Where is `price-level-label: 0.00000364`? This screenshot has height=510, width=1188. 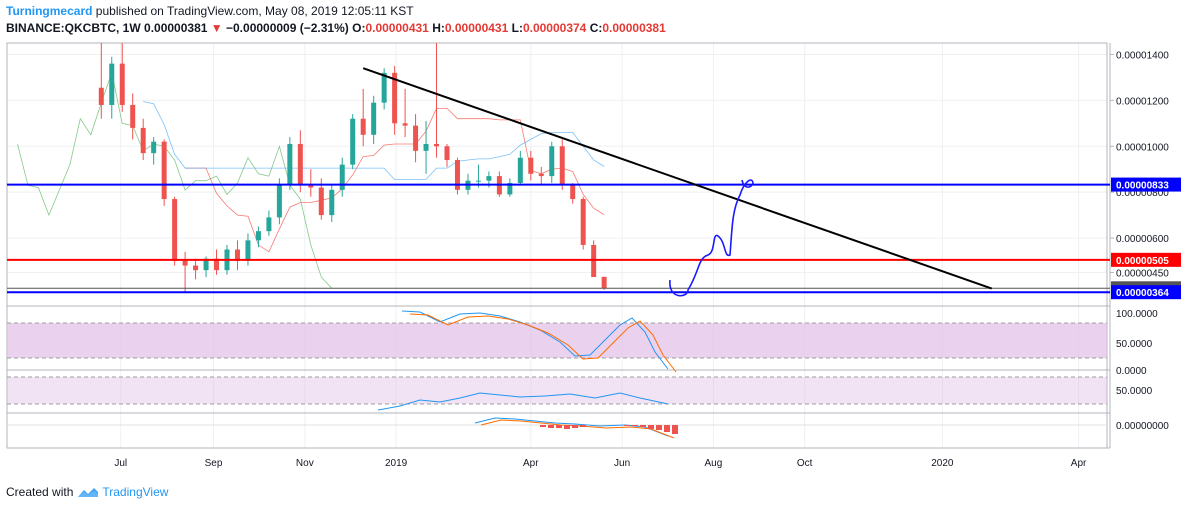
price-level-label: 0.00000364 is located at coordinates (1142, 293).